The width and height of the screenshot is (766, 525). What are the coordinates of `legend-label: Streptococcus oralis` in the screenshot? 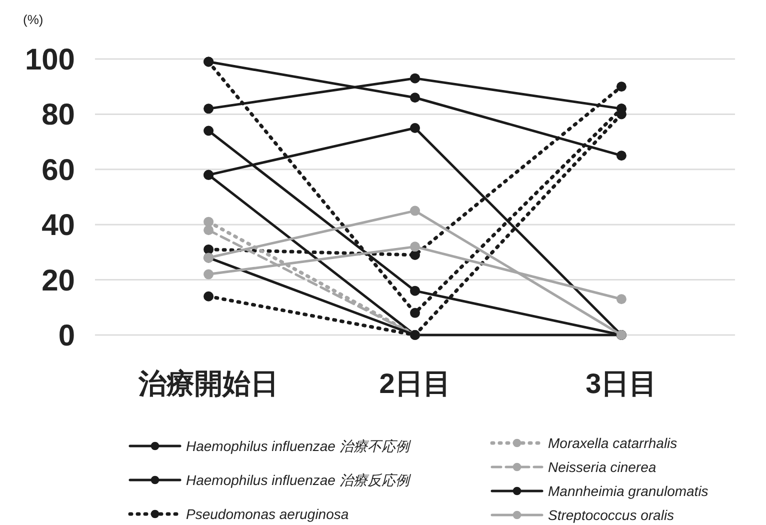 It's located at (611, 514).